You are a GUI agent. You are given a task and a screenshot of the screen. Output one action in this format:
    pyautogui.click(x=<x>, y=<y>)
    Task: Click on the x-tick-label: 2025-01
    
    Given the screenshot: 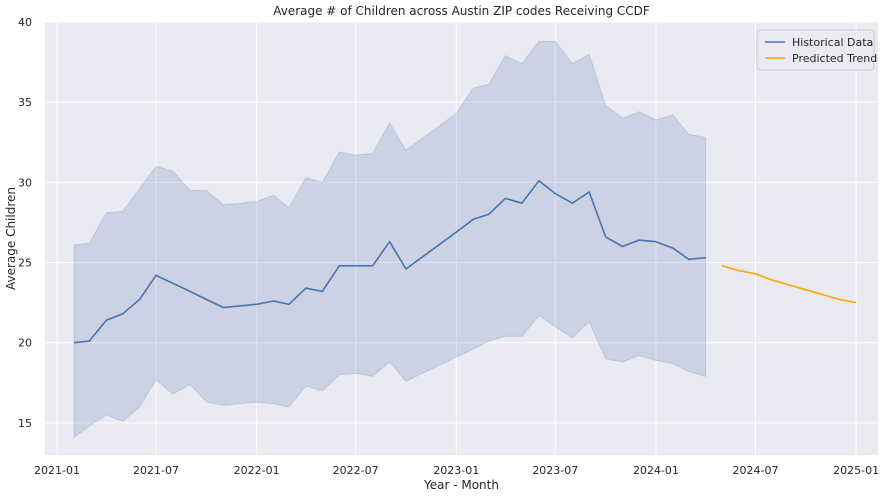 What is the action you would take?
    pyautogui.click(x=856, y=470)
    